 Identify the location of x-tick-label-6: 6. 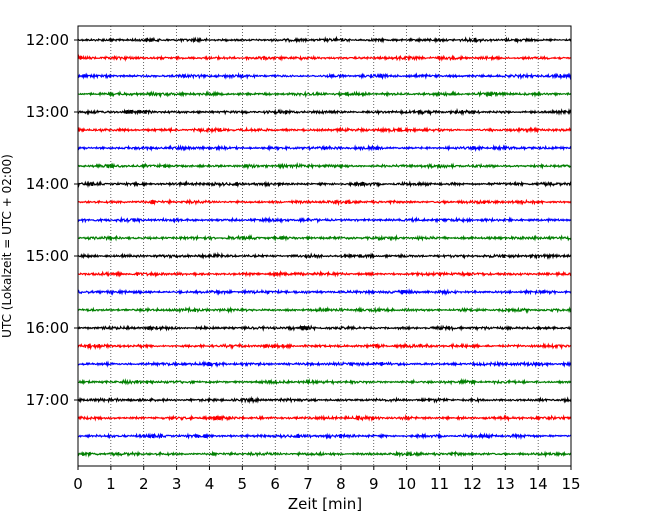
(275, 484).